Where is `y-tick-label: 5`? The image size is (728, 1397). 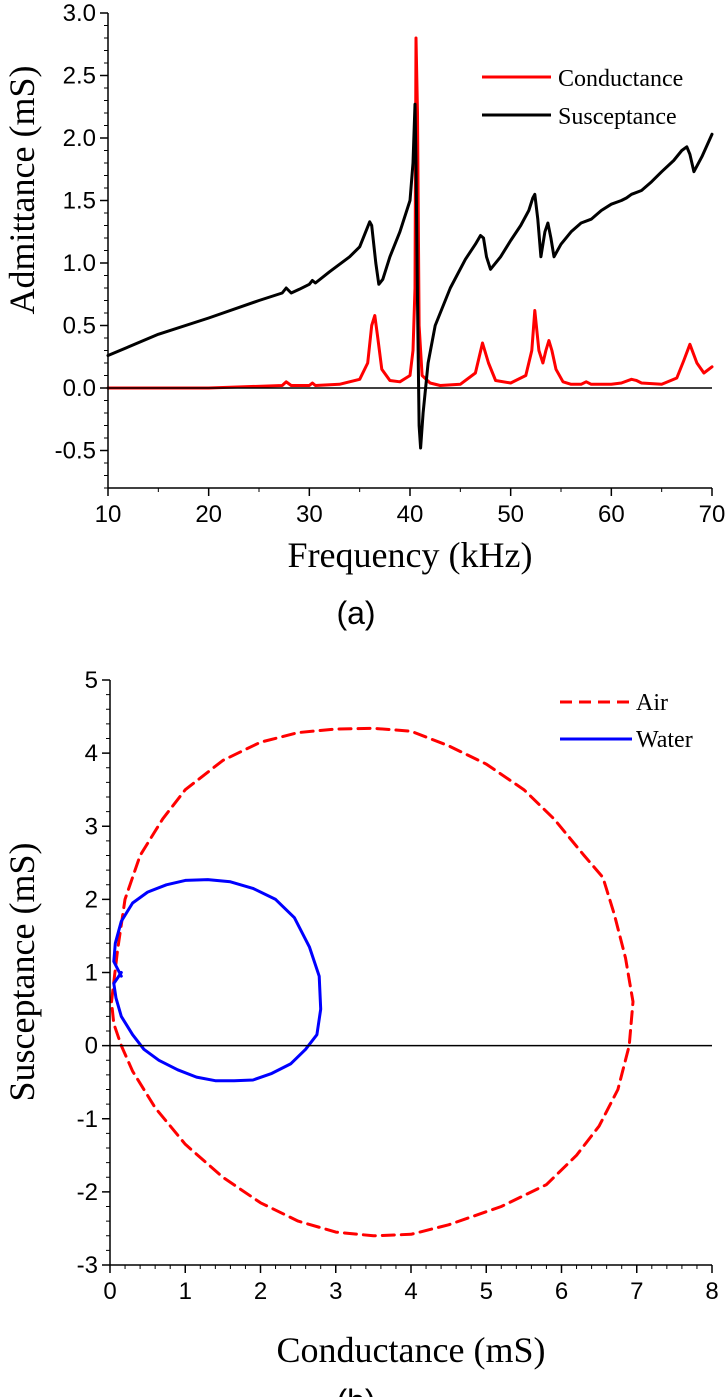 y-tick-label: 5 is located at coordinates (91, 680).